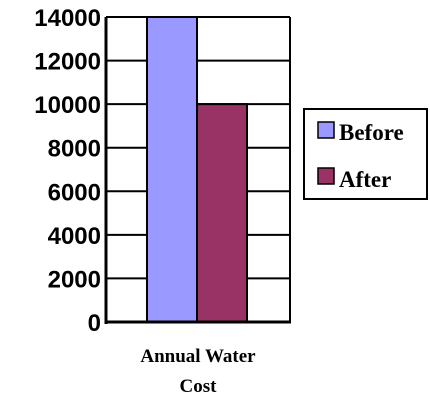 The image size is (430, 397). What do you see at coordinates (74, 236) in the screenshot?
I see `y-tick-label: 4000` at bounding box center [74, 236].